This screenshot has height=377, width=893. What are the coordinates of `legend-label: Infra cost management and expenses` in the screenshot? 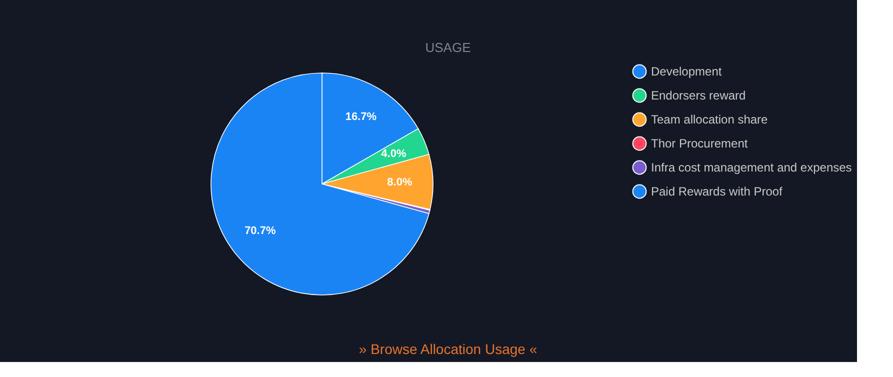 It's located at (751, 167).